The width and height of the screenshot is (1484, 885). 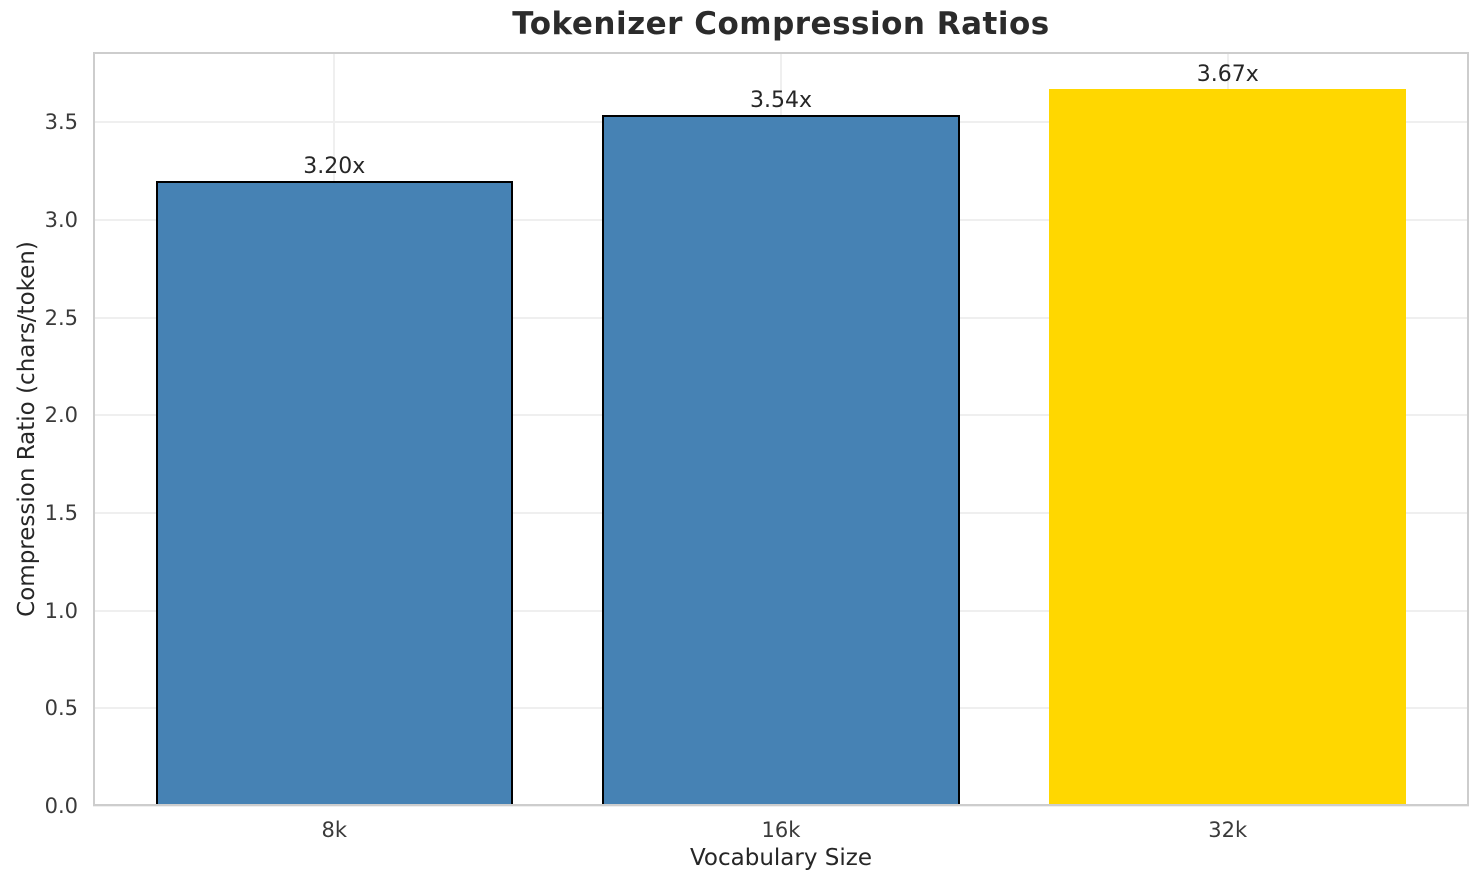 I want to click on x-tick-label: 8k, so click(x=334, y=830).